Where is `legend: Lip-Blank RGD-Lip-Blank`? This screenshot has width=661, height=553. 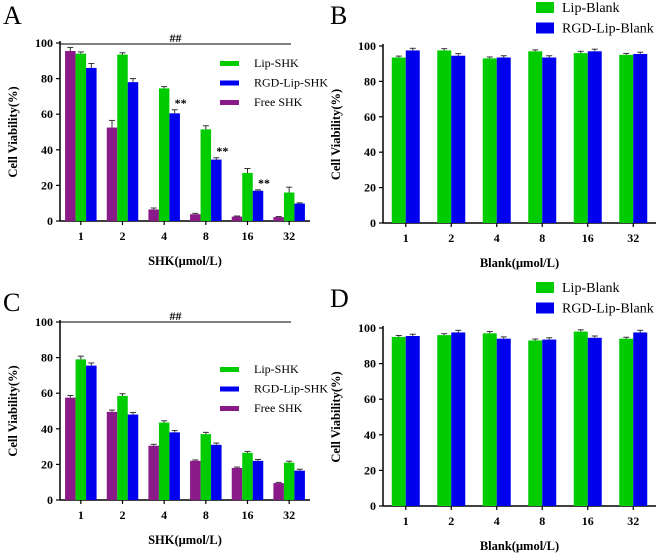
legend: Lip-Blank RGD-Lip-Blank is located at coordinates (595, 299).